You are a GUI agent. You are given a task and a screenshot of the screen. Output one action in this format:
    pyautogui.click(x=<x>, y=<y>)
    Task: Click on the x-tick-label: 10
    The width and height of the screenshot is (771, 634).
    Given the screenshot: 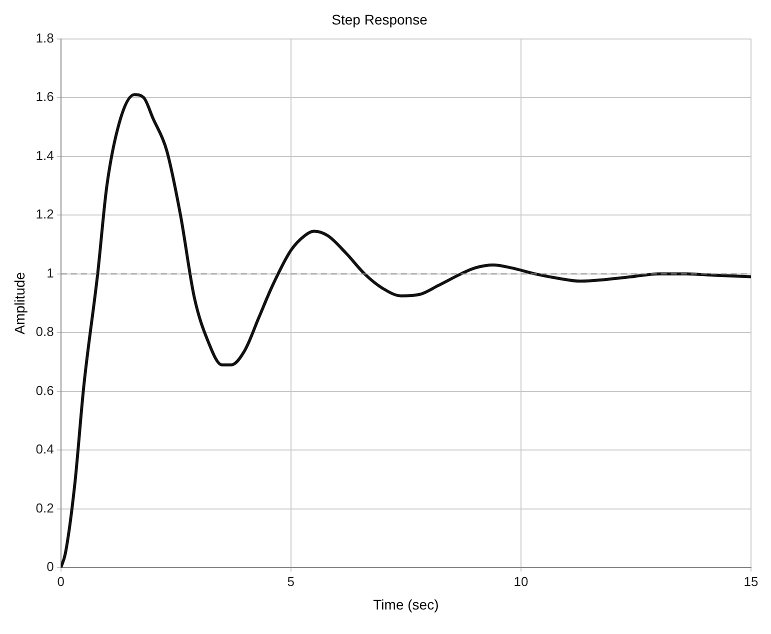 What is the action you would take?
    pyautogui.click(x=521, y=581)
    